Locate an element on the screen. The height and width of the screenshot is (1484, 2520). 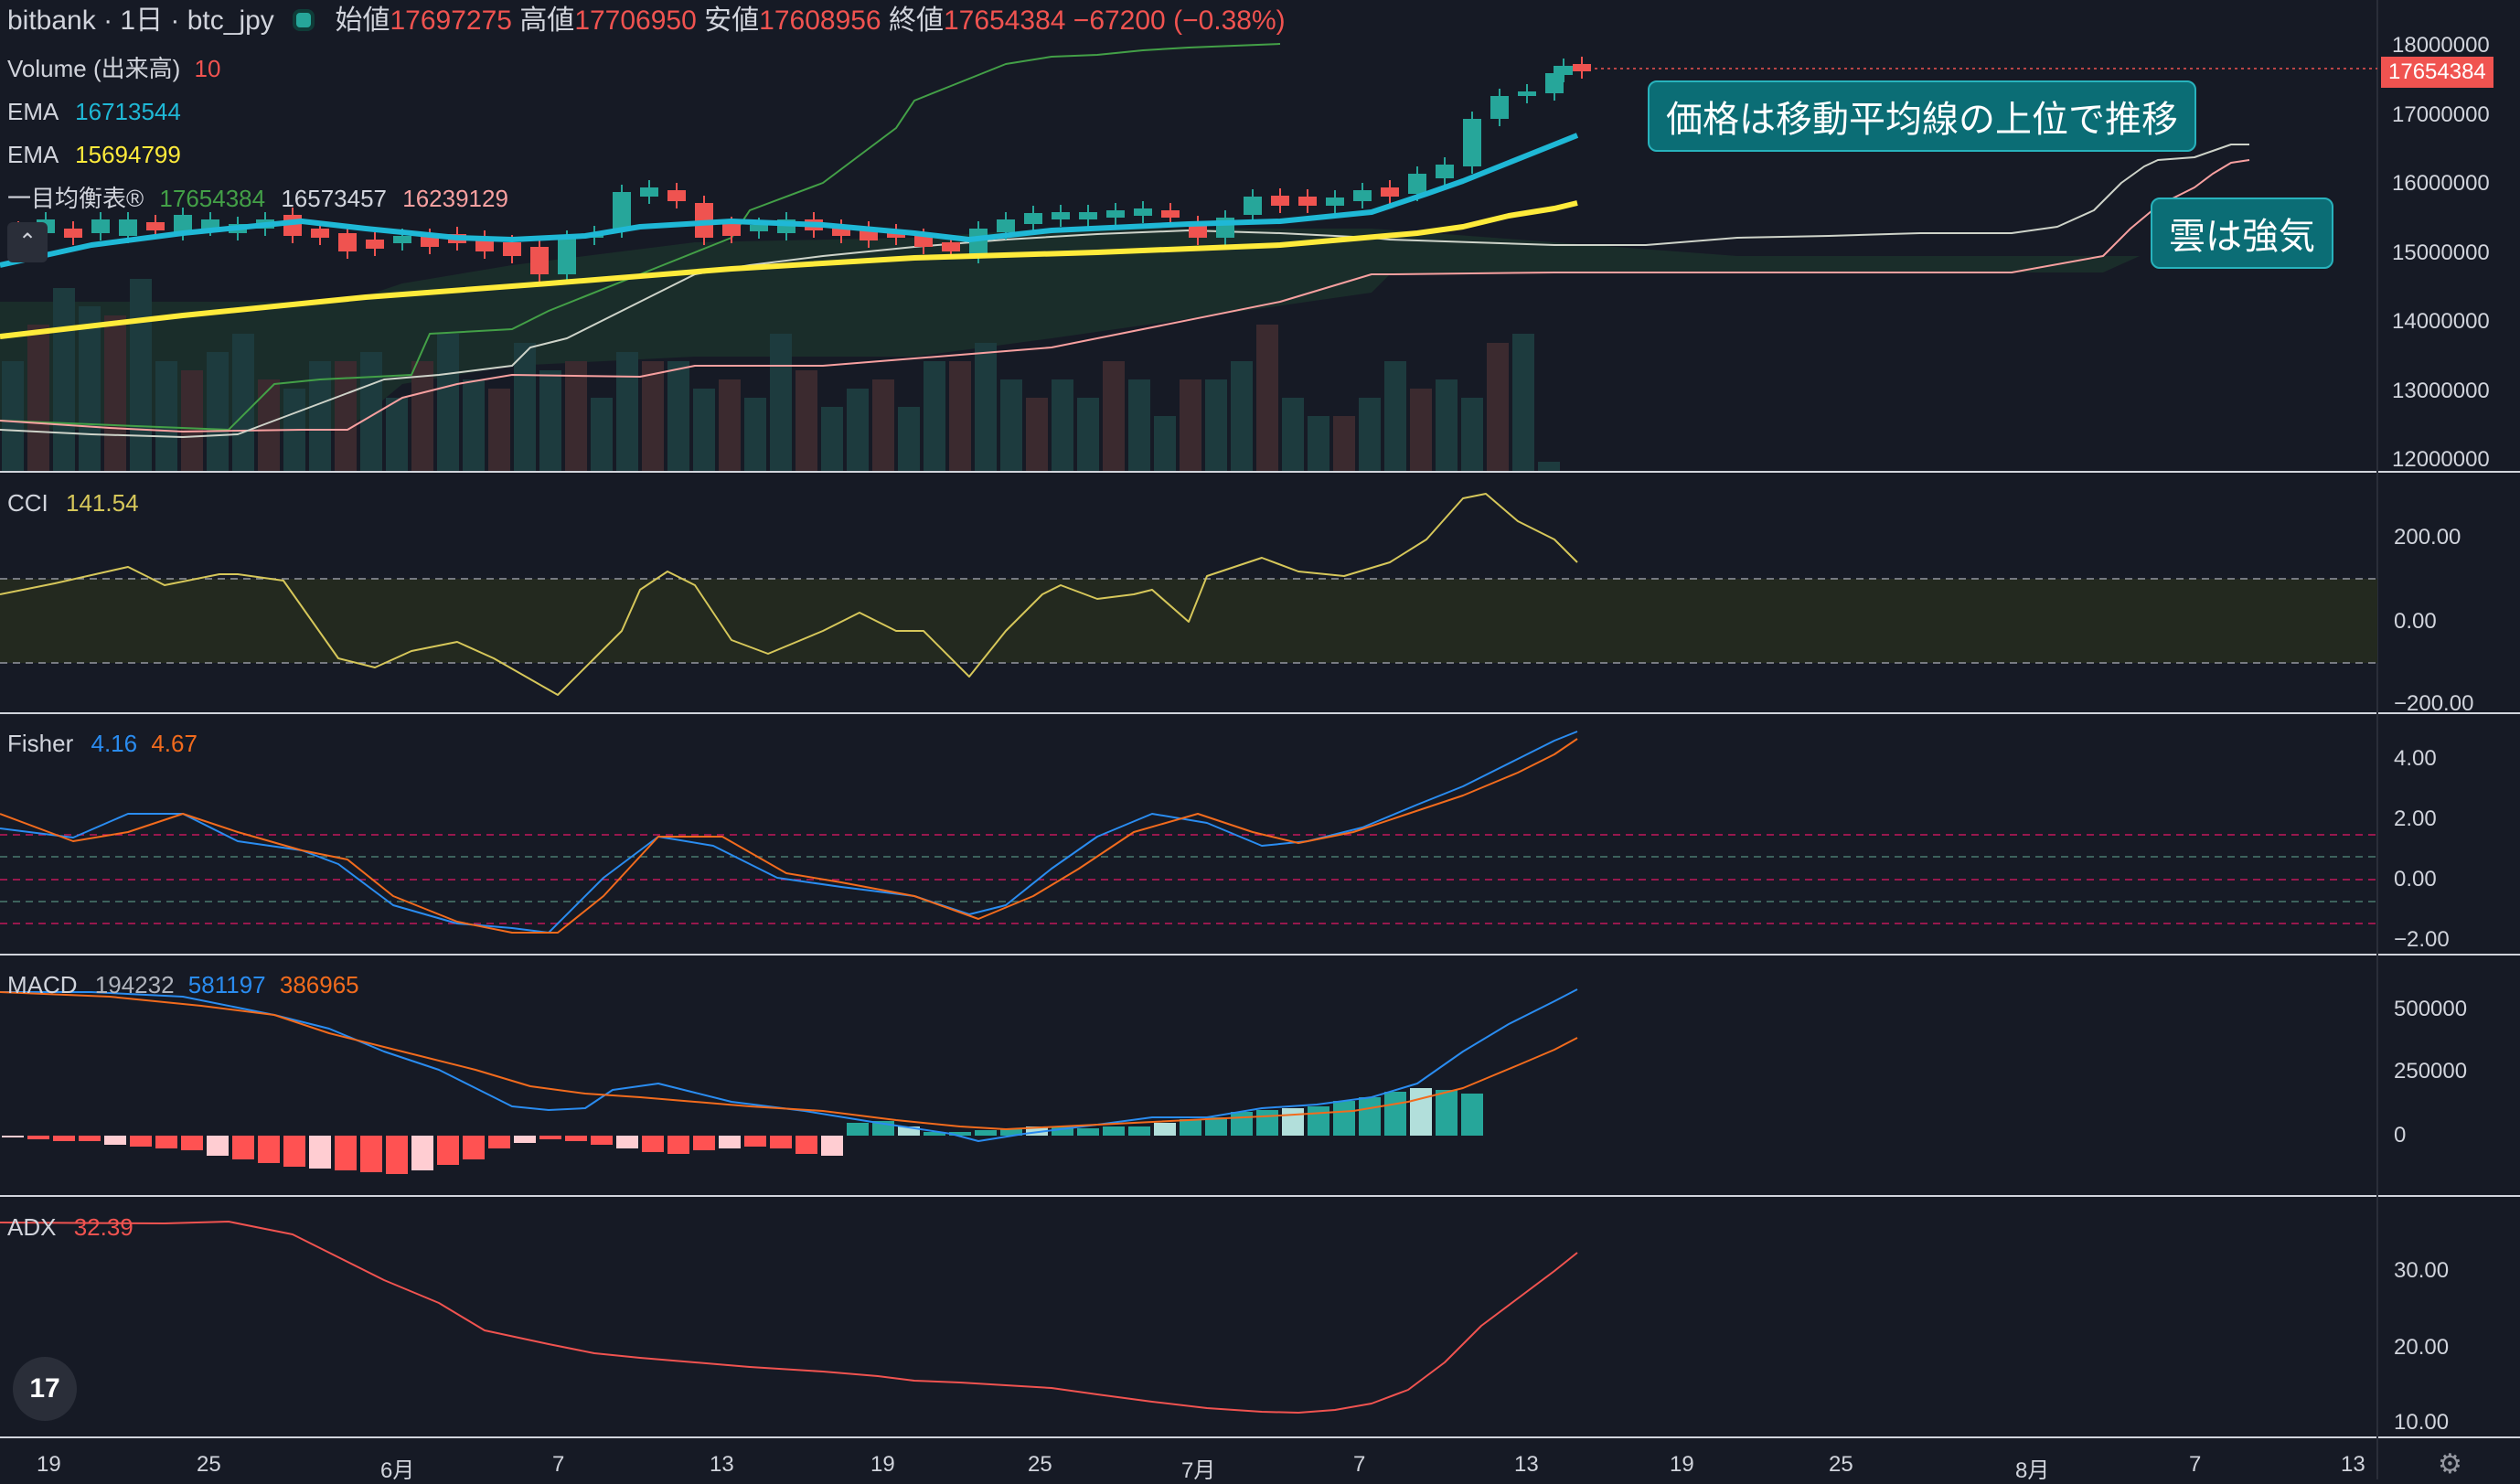
fisher-tick-label: 0.00 is located at coordinates (2415, 879).